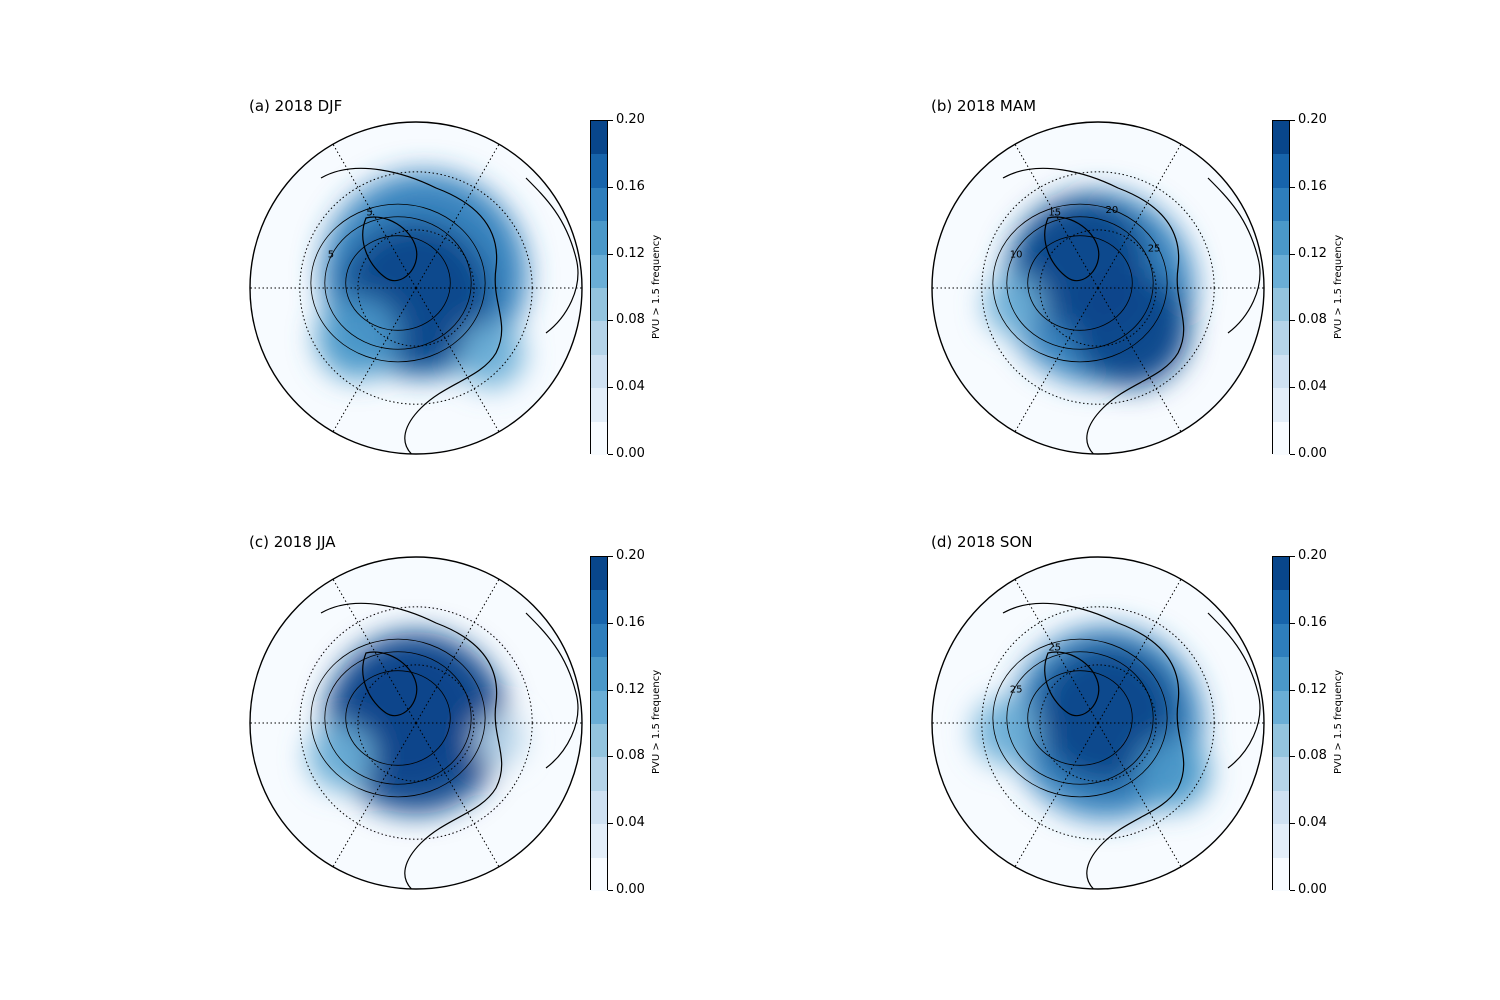  Describe the element at coordinates (331, 254) in the screenshot. I see `contour-label: 5` at that location.